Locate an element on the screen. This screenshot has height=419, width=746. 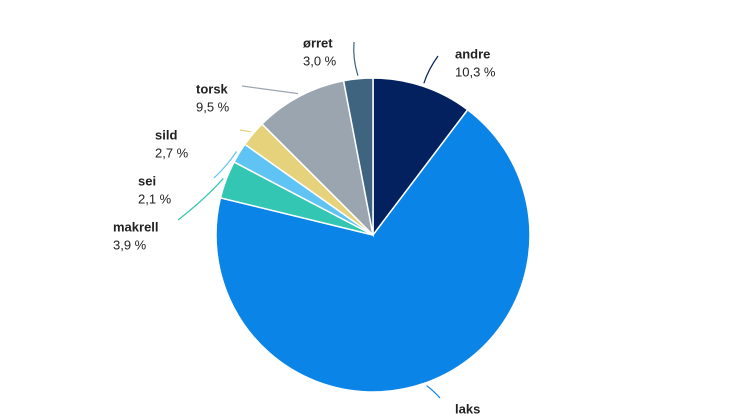
category-label: ørret is located at coordinates (318, 42).